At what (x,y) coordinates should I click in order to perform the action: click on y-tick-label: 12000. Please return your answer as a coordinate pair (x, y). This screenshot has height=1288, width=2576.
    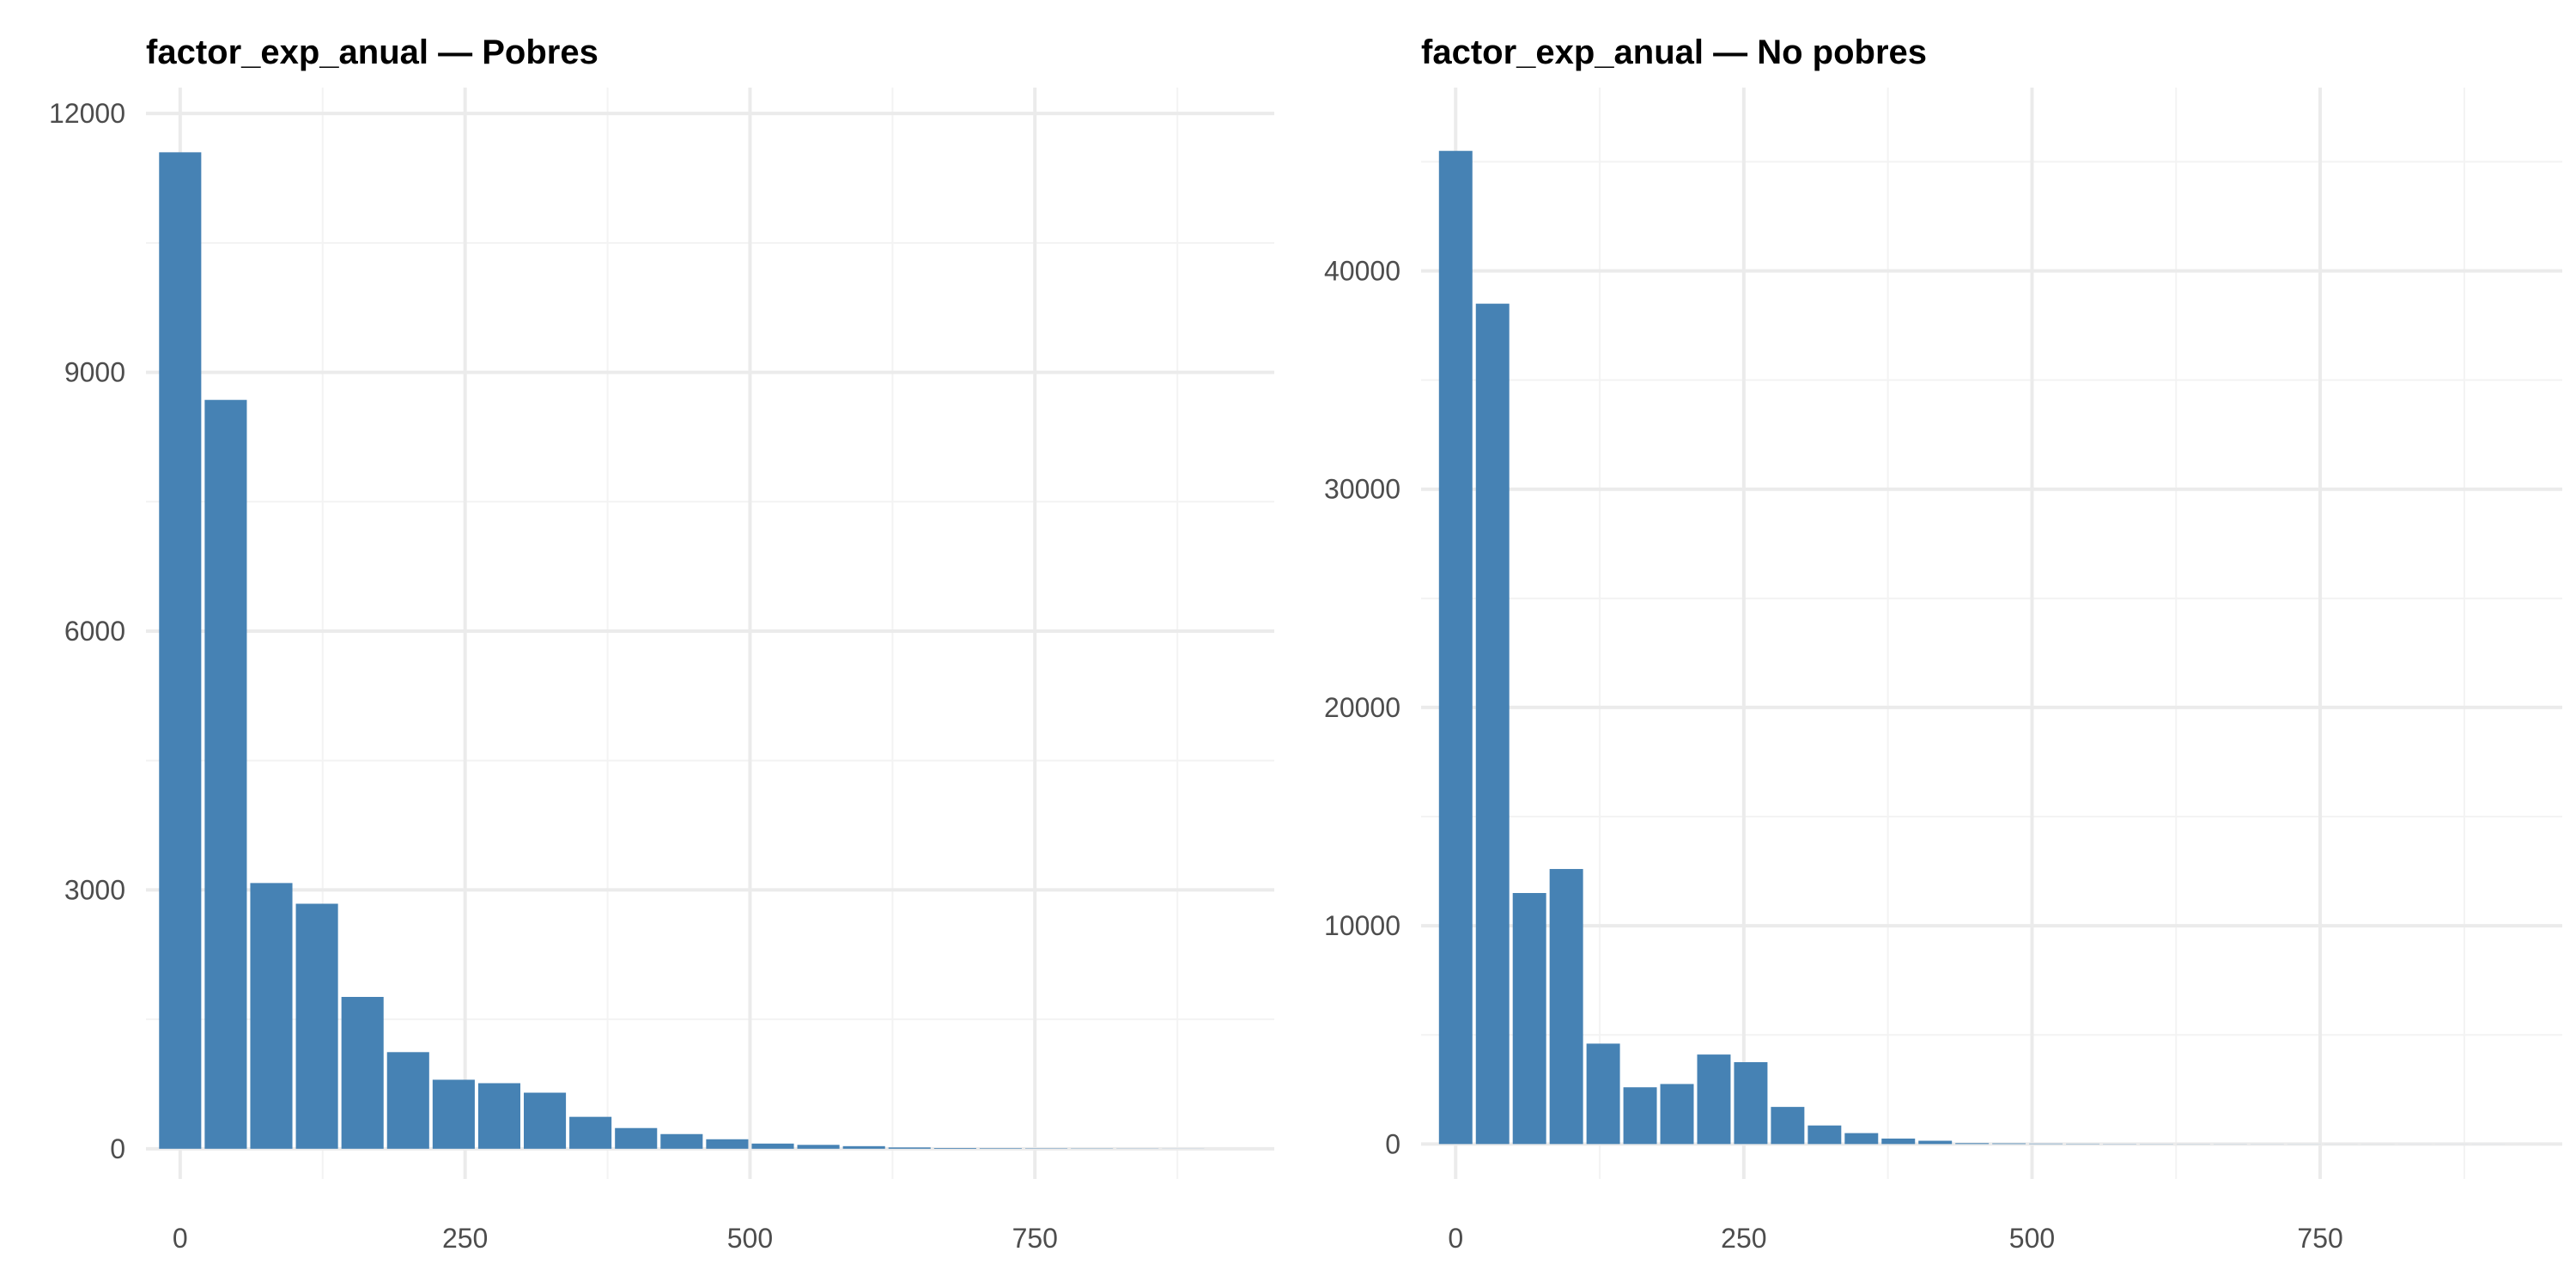
    Looking at the image, I should click on (87, 113).